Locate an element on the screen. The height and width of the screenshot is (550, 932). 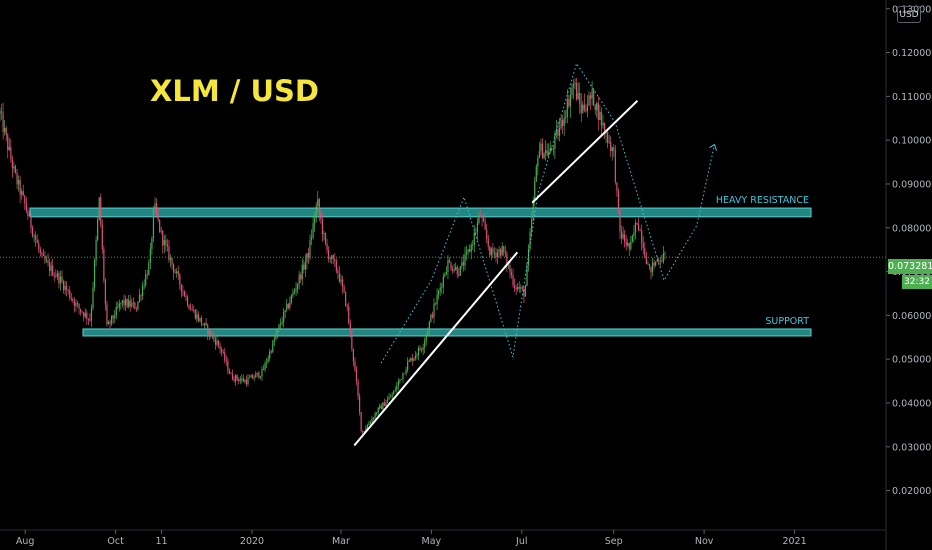
zone-resistance is located at coordinates (420, 212).